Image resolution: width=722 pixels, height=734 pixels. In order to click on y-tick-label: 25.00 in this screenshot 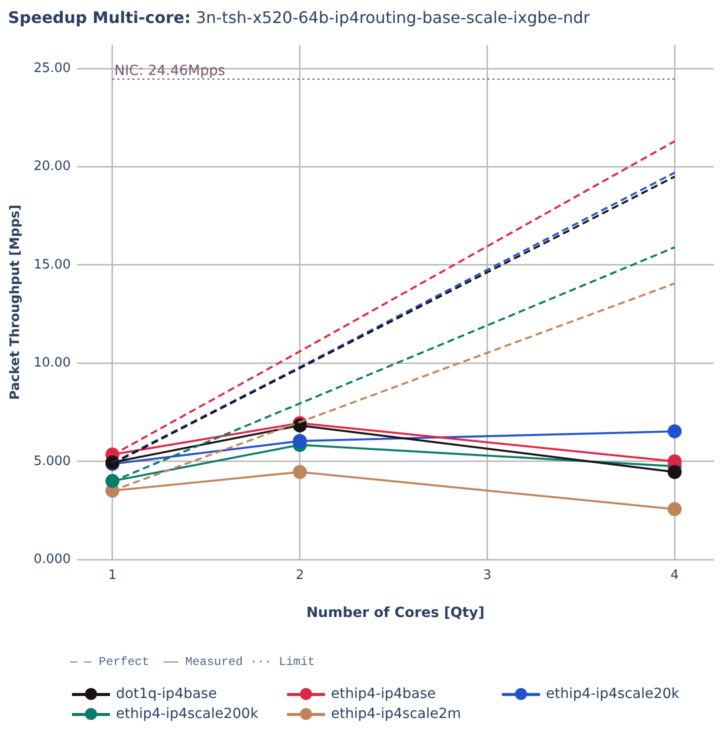, I will do `click(52, 68)`.